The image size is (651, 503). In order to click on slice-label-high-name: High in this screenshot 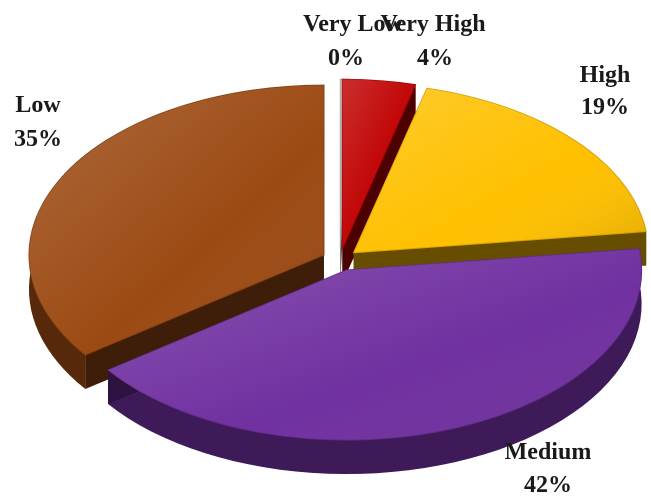, I will do `click(605, 75)`.